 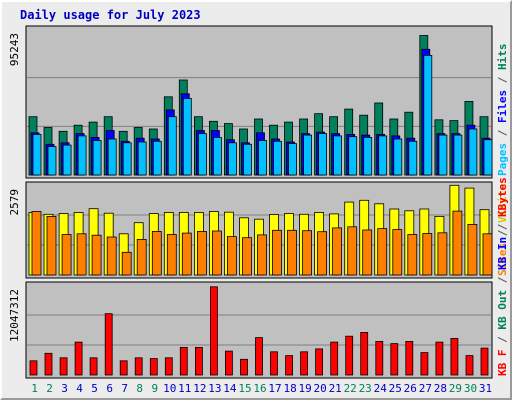 I want to click on x-tick-label-day-29: 29, so click(x=455, y=388).